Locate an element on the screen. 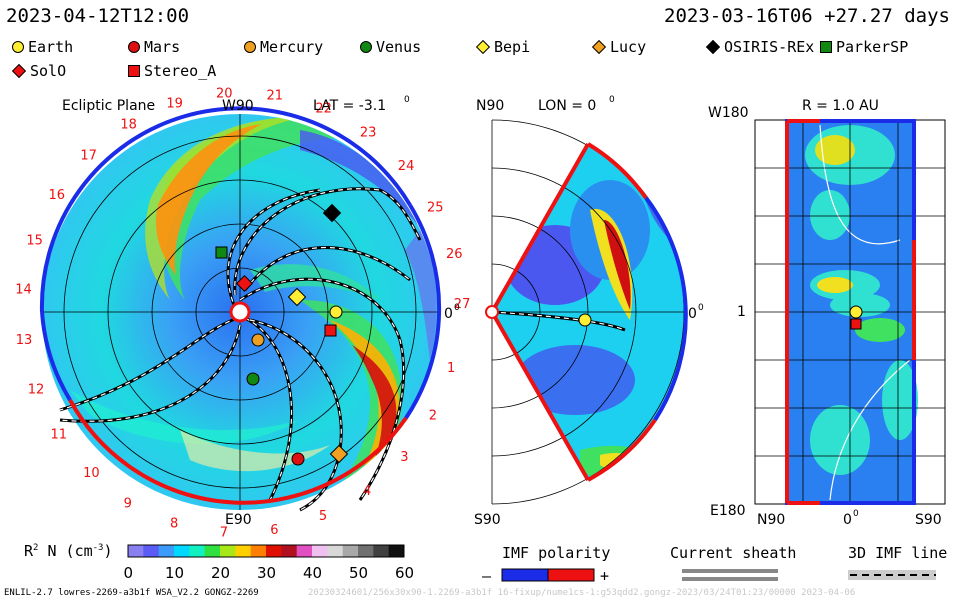 The image size is (960, 600). rotation-number: 17 is located at coordinates (88, 156).